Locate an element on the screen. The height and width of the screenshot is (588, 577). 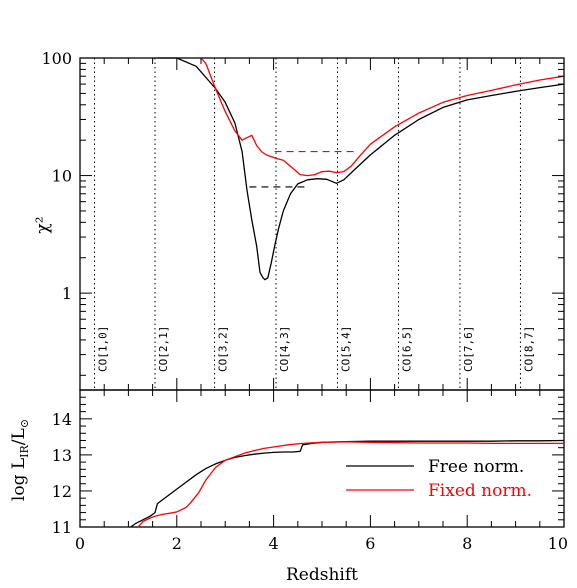
co-marker-label-3: CO[4,3] is located at coordinates (284, 349).